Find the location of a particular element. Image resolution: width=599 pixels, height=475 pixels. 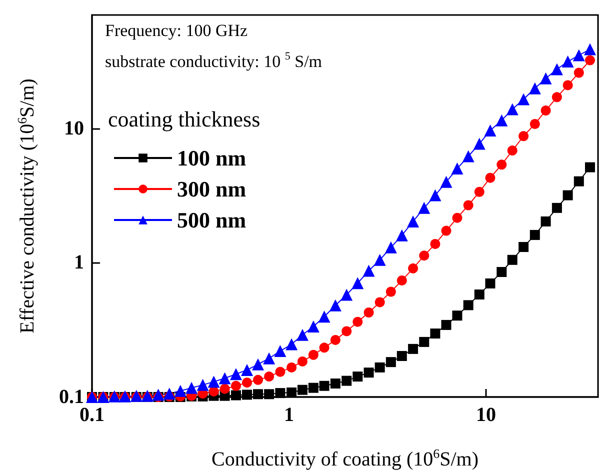

x-tick-label: 1 is located at coordinates (289, 415).